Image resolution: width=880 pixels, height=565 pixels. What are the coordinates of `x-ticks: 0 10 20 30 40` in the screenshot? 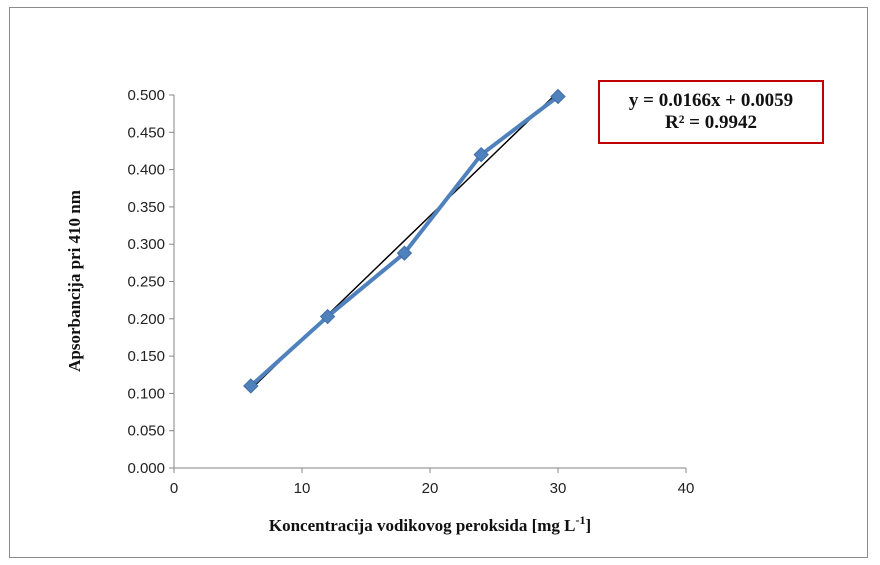 It's located at (432, 482).